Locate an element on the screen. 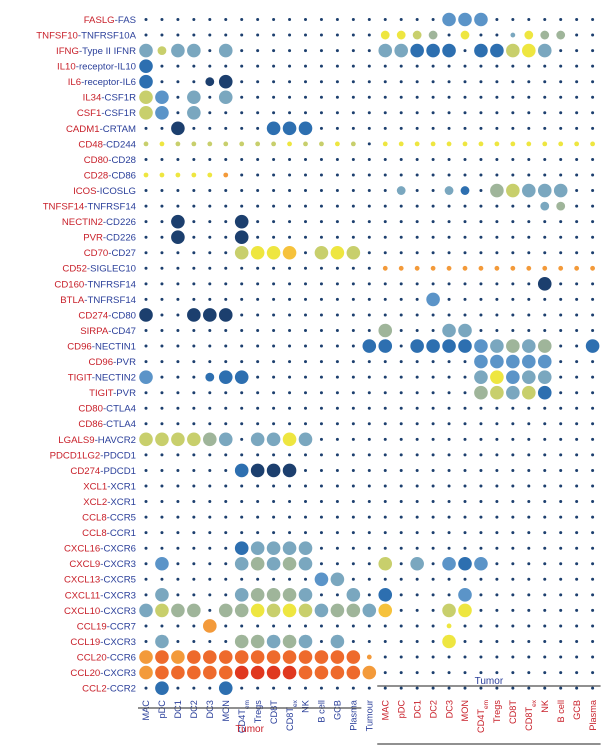 The width and height of the screenshot is (614, 756). receptor-name: SIGLEC10 is located at coordinates (113, 269).